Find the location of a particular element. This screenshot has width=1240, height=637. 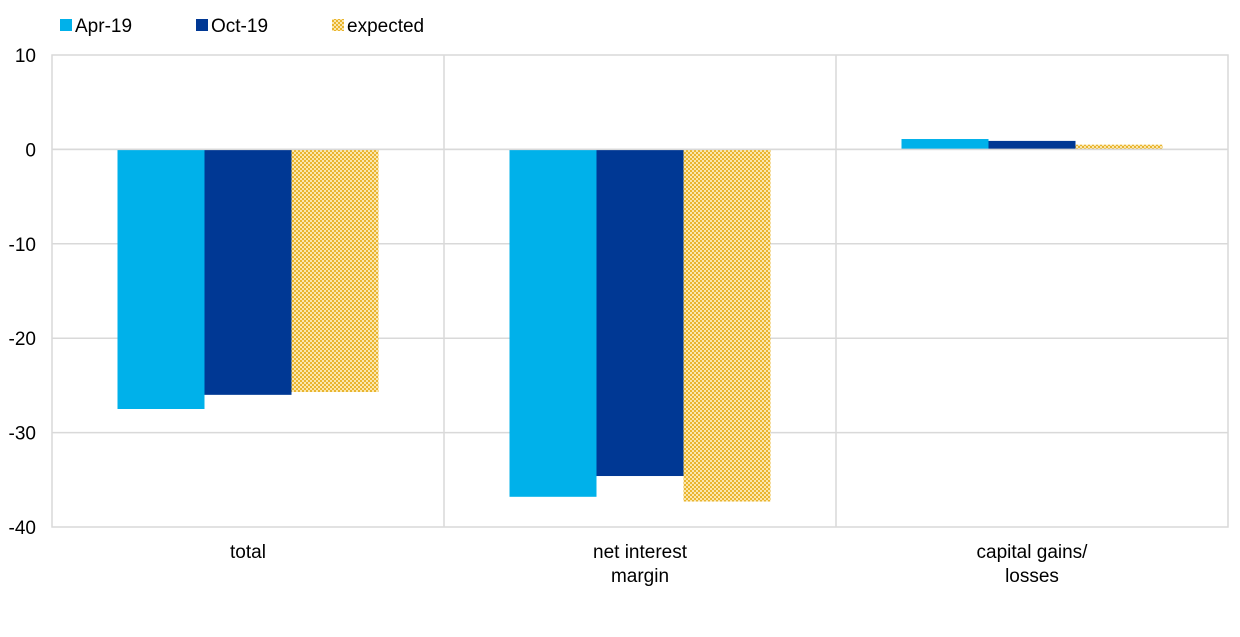

category-label: net interest is located at coordinates (640, 552).